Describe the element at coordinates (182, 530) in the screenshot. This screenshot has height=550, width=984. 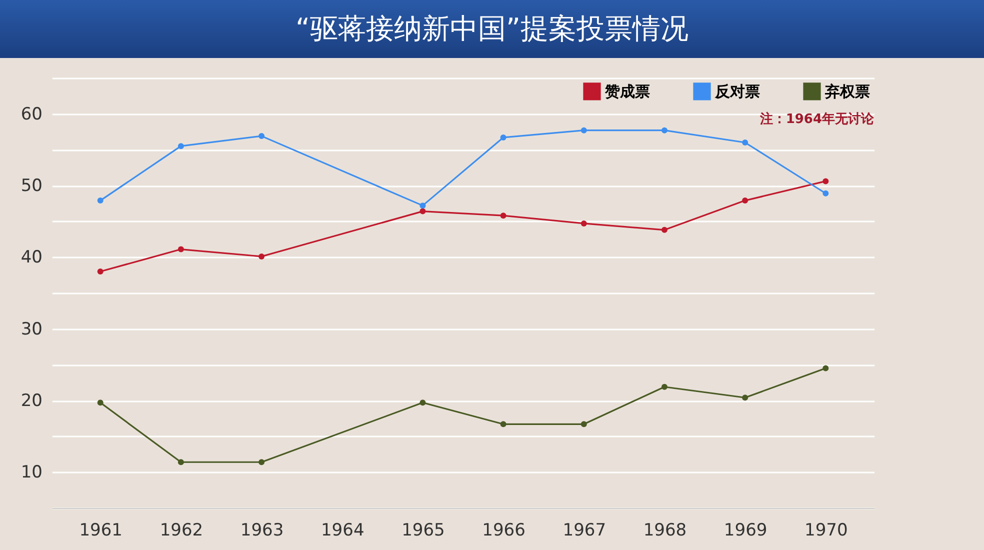
I see `x-tick-label: 1962` at that location.